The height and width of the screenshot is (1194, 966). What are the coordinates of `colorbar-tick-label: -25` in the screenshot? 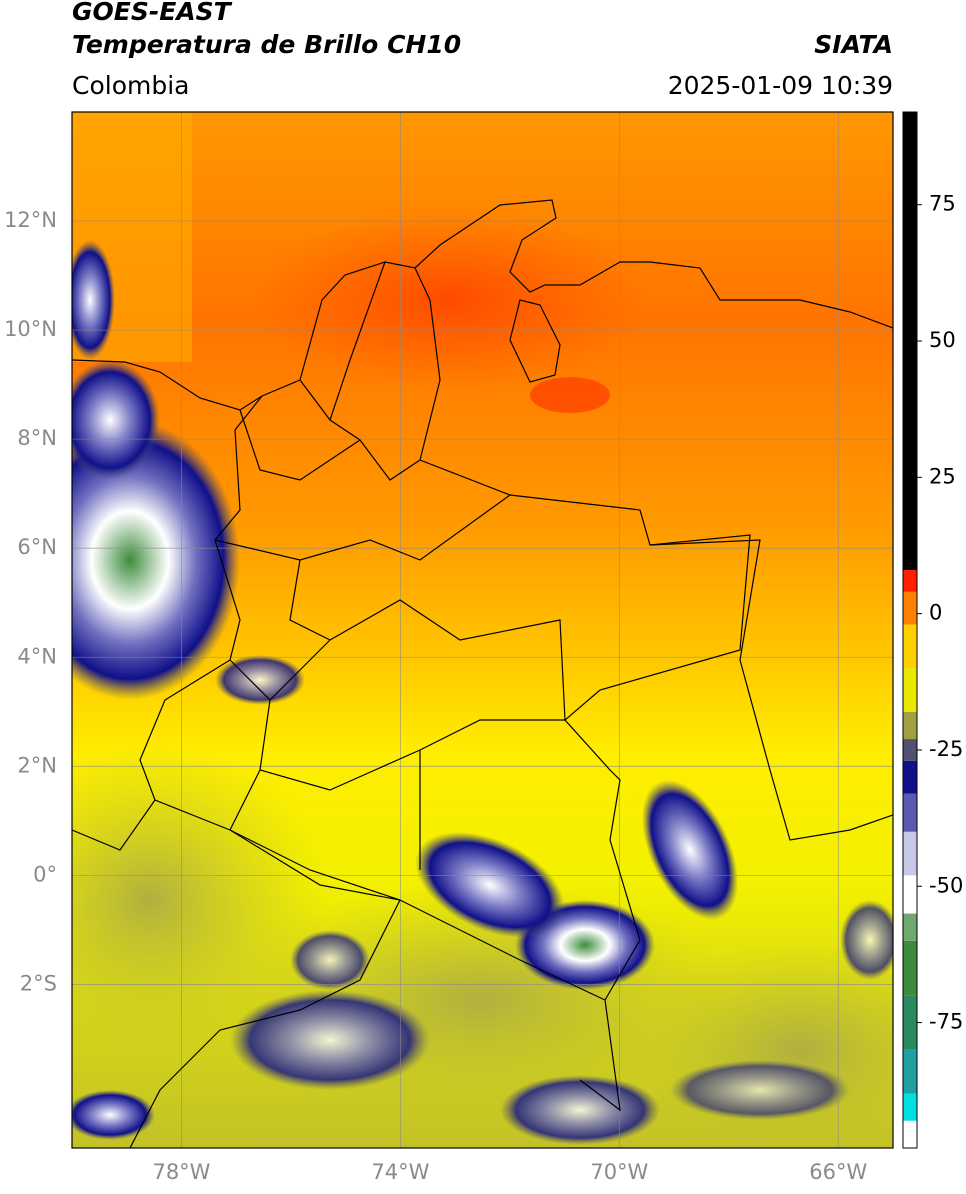 It's located at (946, 749).